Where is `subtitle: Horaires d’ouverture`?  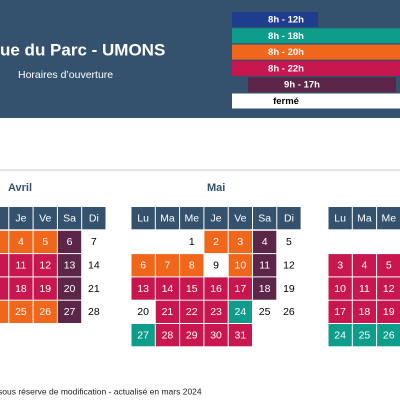 subtitle: Horaires d’ouverture is located at coordinates (65, 75).